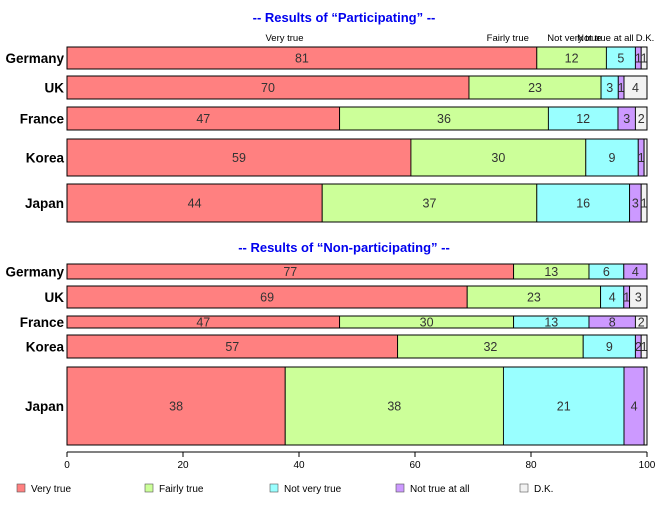  I want to click on x-tick-label: 20, so click(183, 465).